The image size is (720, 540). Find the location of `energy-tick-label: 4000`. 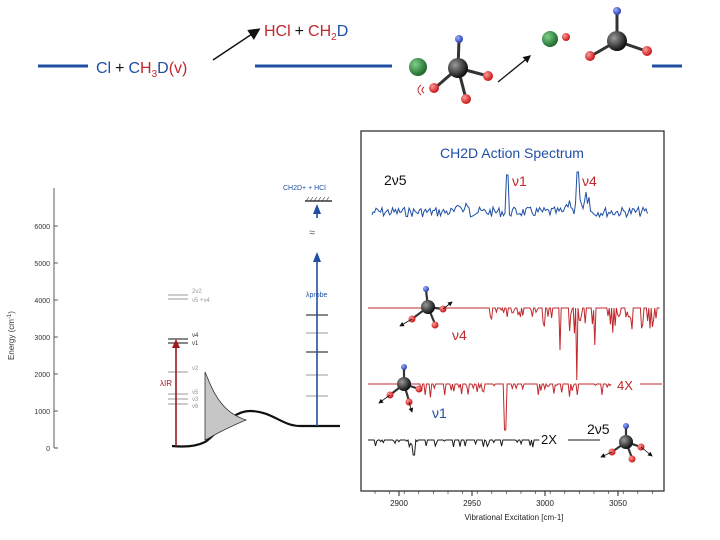

energy-tick-label: 4000 is located at coordinates (42, 301).